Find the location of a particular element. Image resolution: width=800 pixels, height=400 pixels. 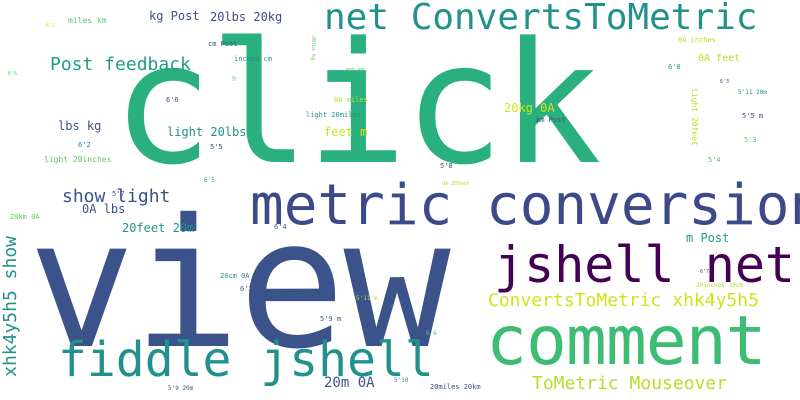

word-6-6-b: 6'6 is located at coordinates (13, 74).